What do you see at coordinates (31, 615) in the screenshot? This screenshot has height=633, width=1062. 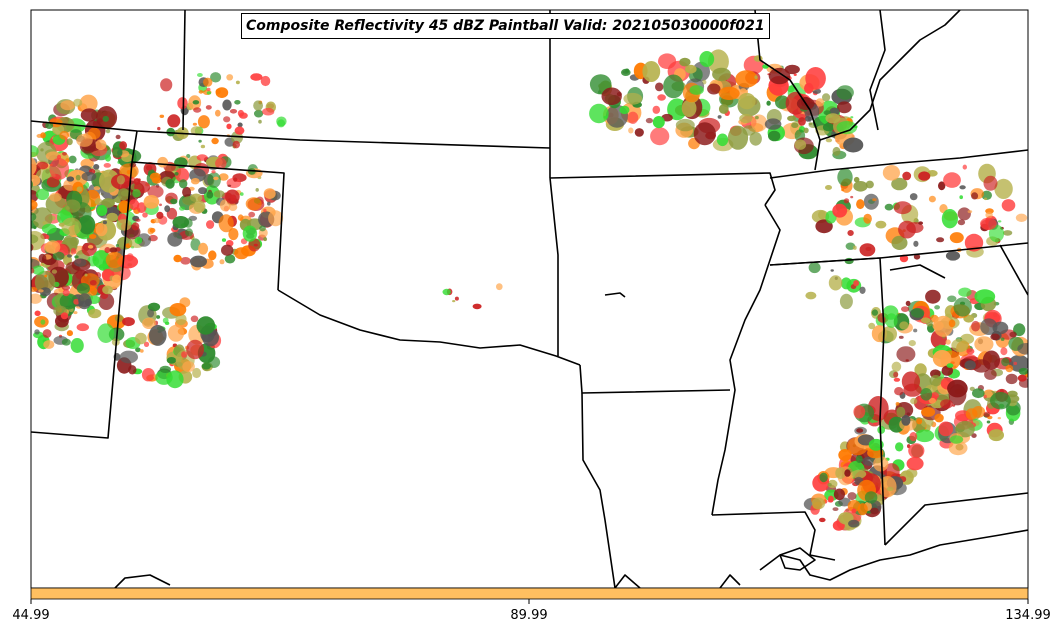 I see `colorbar-tick-label-min: 44.99` at bounding box center [31, 615].